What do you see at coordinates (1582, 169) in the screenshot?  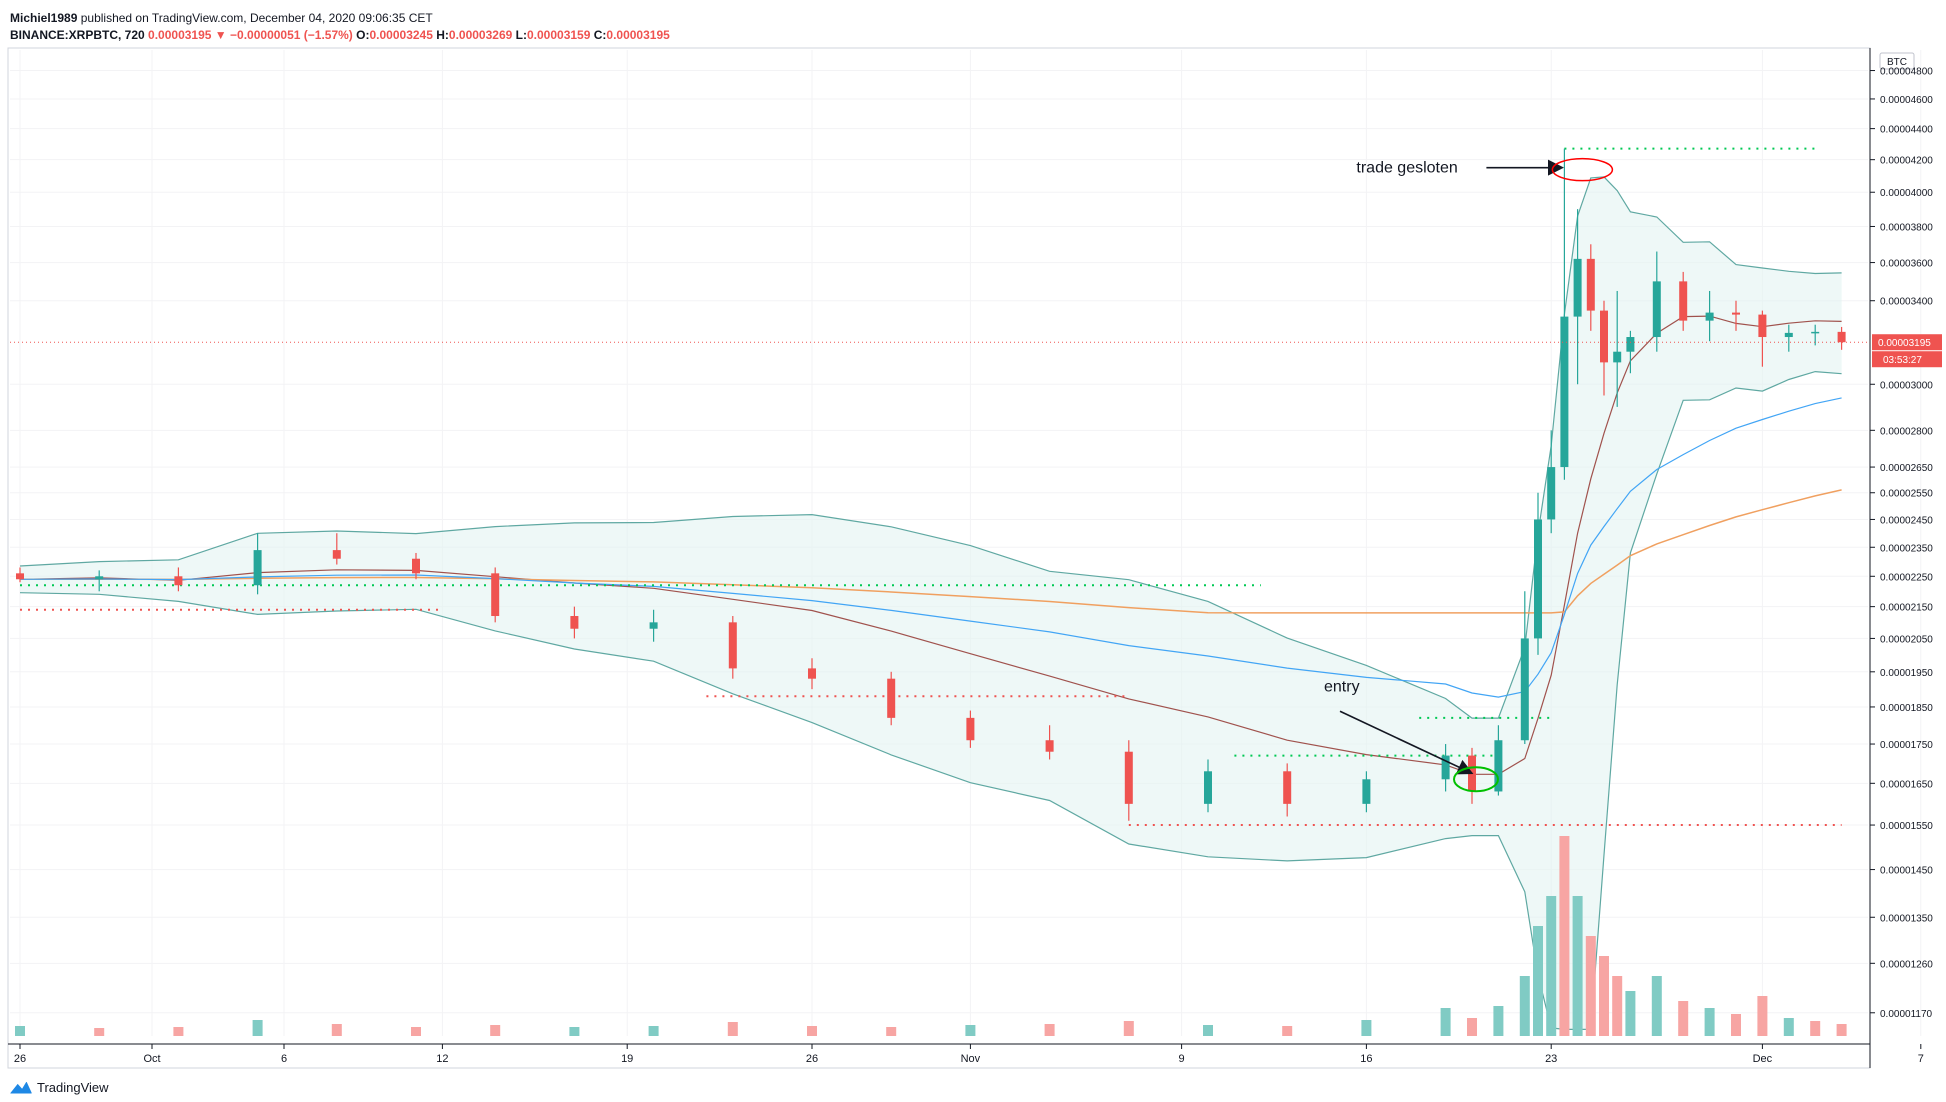 I see `exit-circle` at bounding box center [1582, 169].